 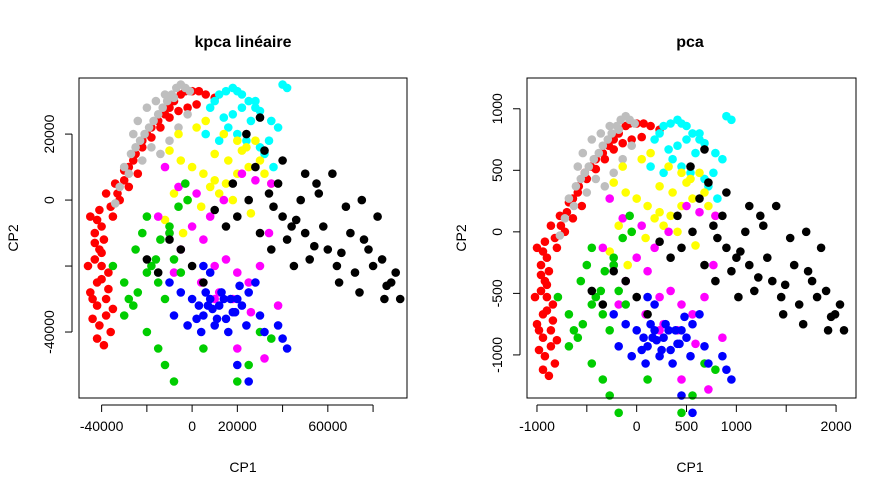 What do you see at coordinates (685, 419) in the screenshot?
I see `x-axis-pca: -1000 0 500 1000 2000` at bounding box center [685, 419].